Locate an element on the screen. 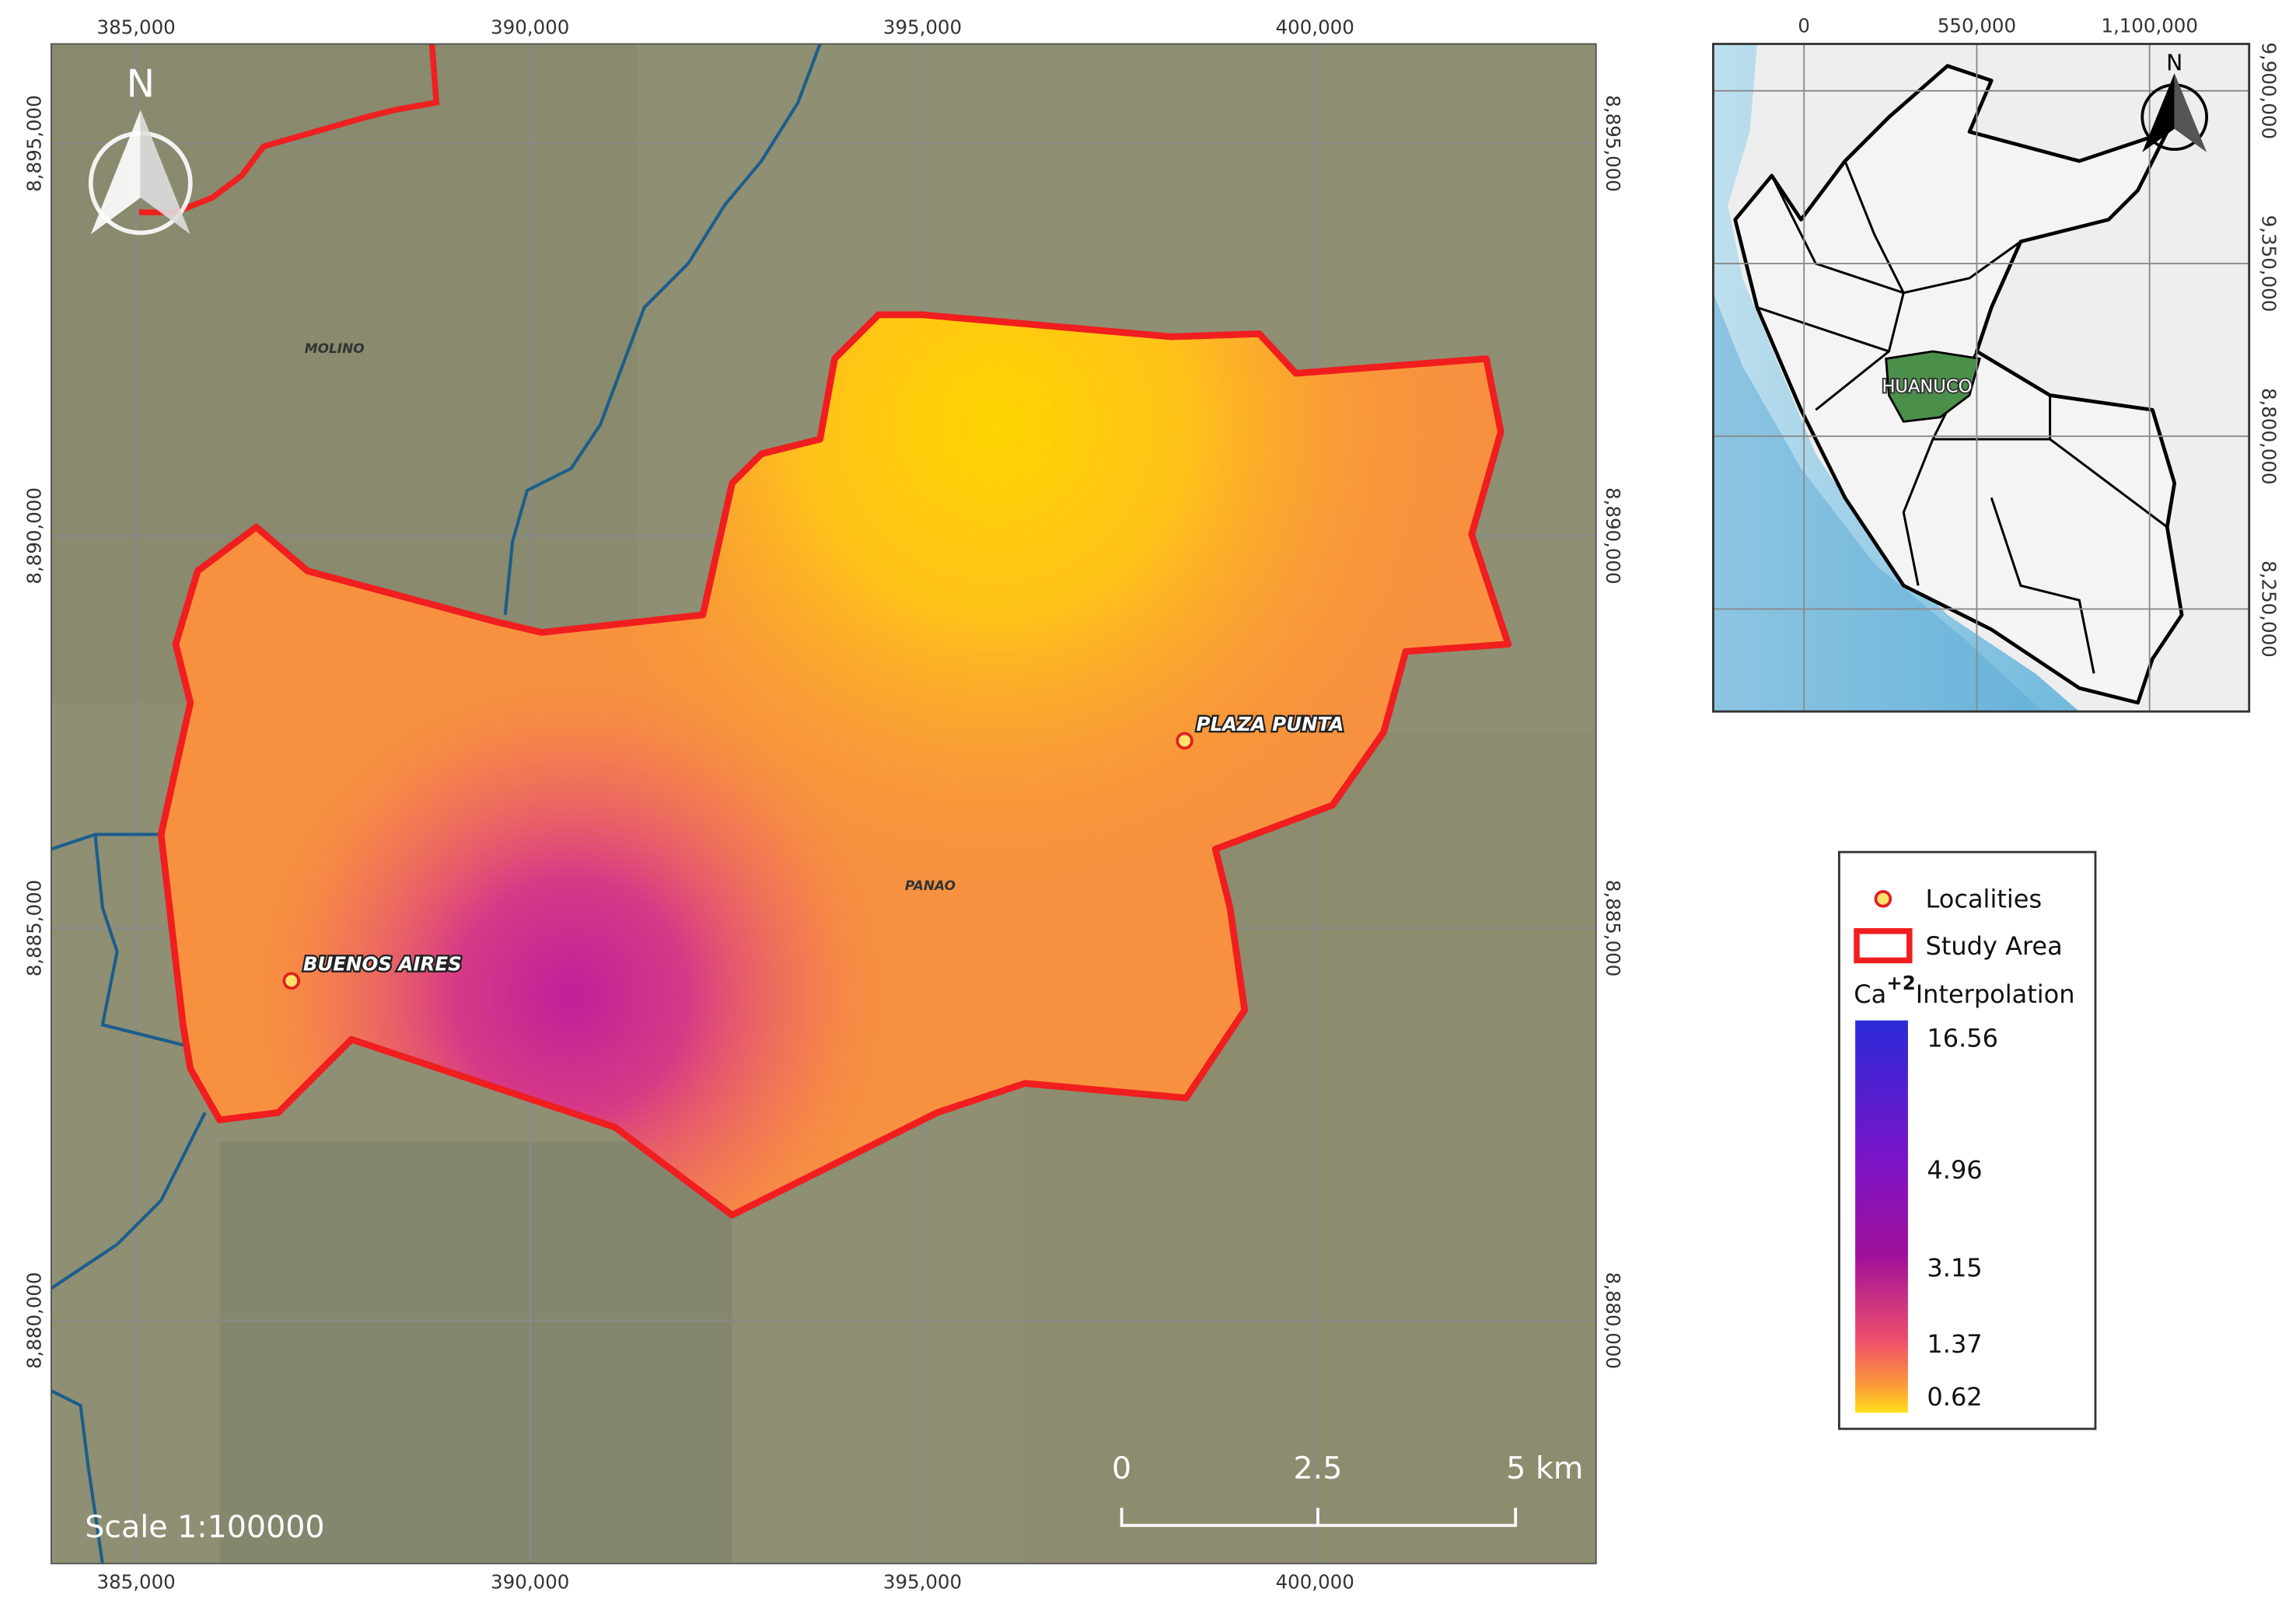 Image resolution: width=2296 pixels, height=1606 pixels. inset-grid is located at coordinates (1981, 378).